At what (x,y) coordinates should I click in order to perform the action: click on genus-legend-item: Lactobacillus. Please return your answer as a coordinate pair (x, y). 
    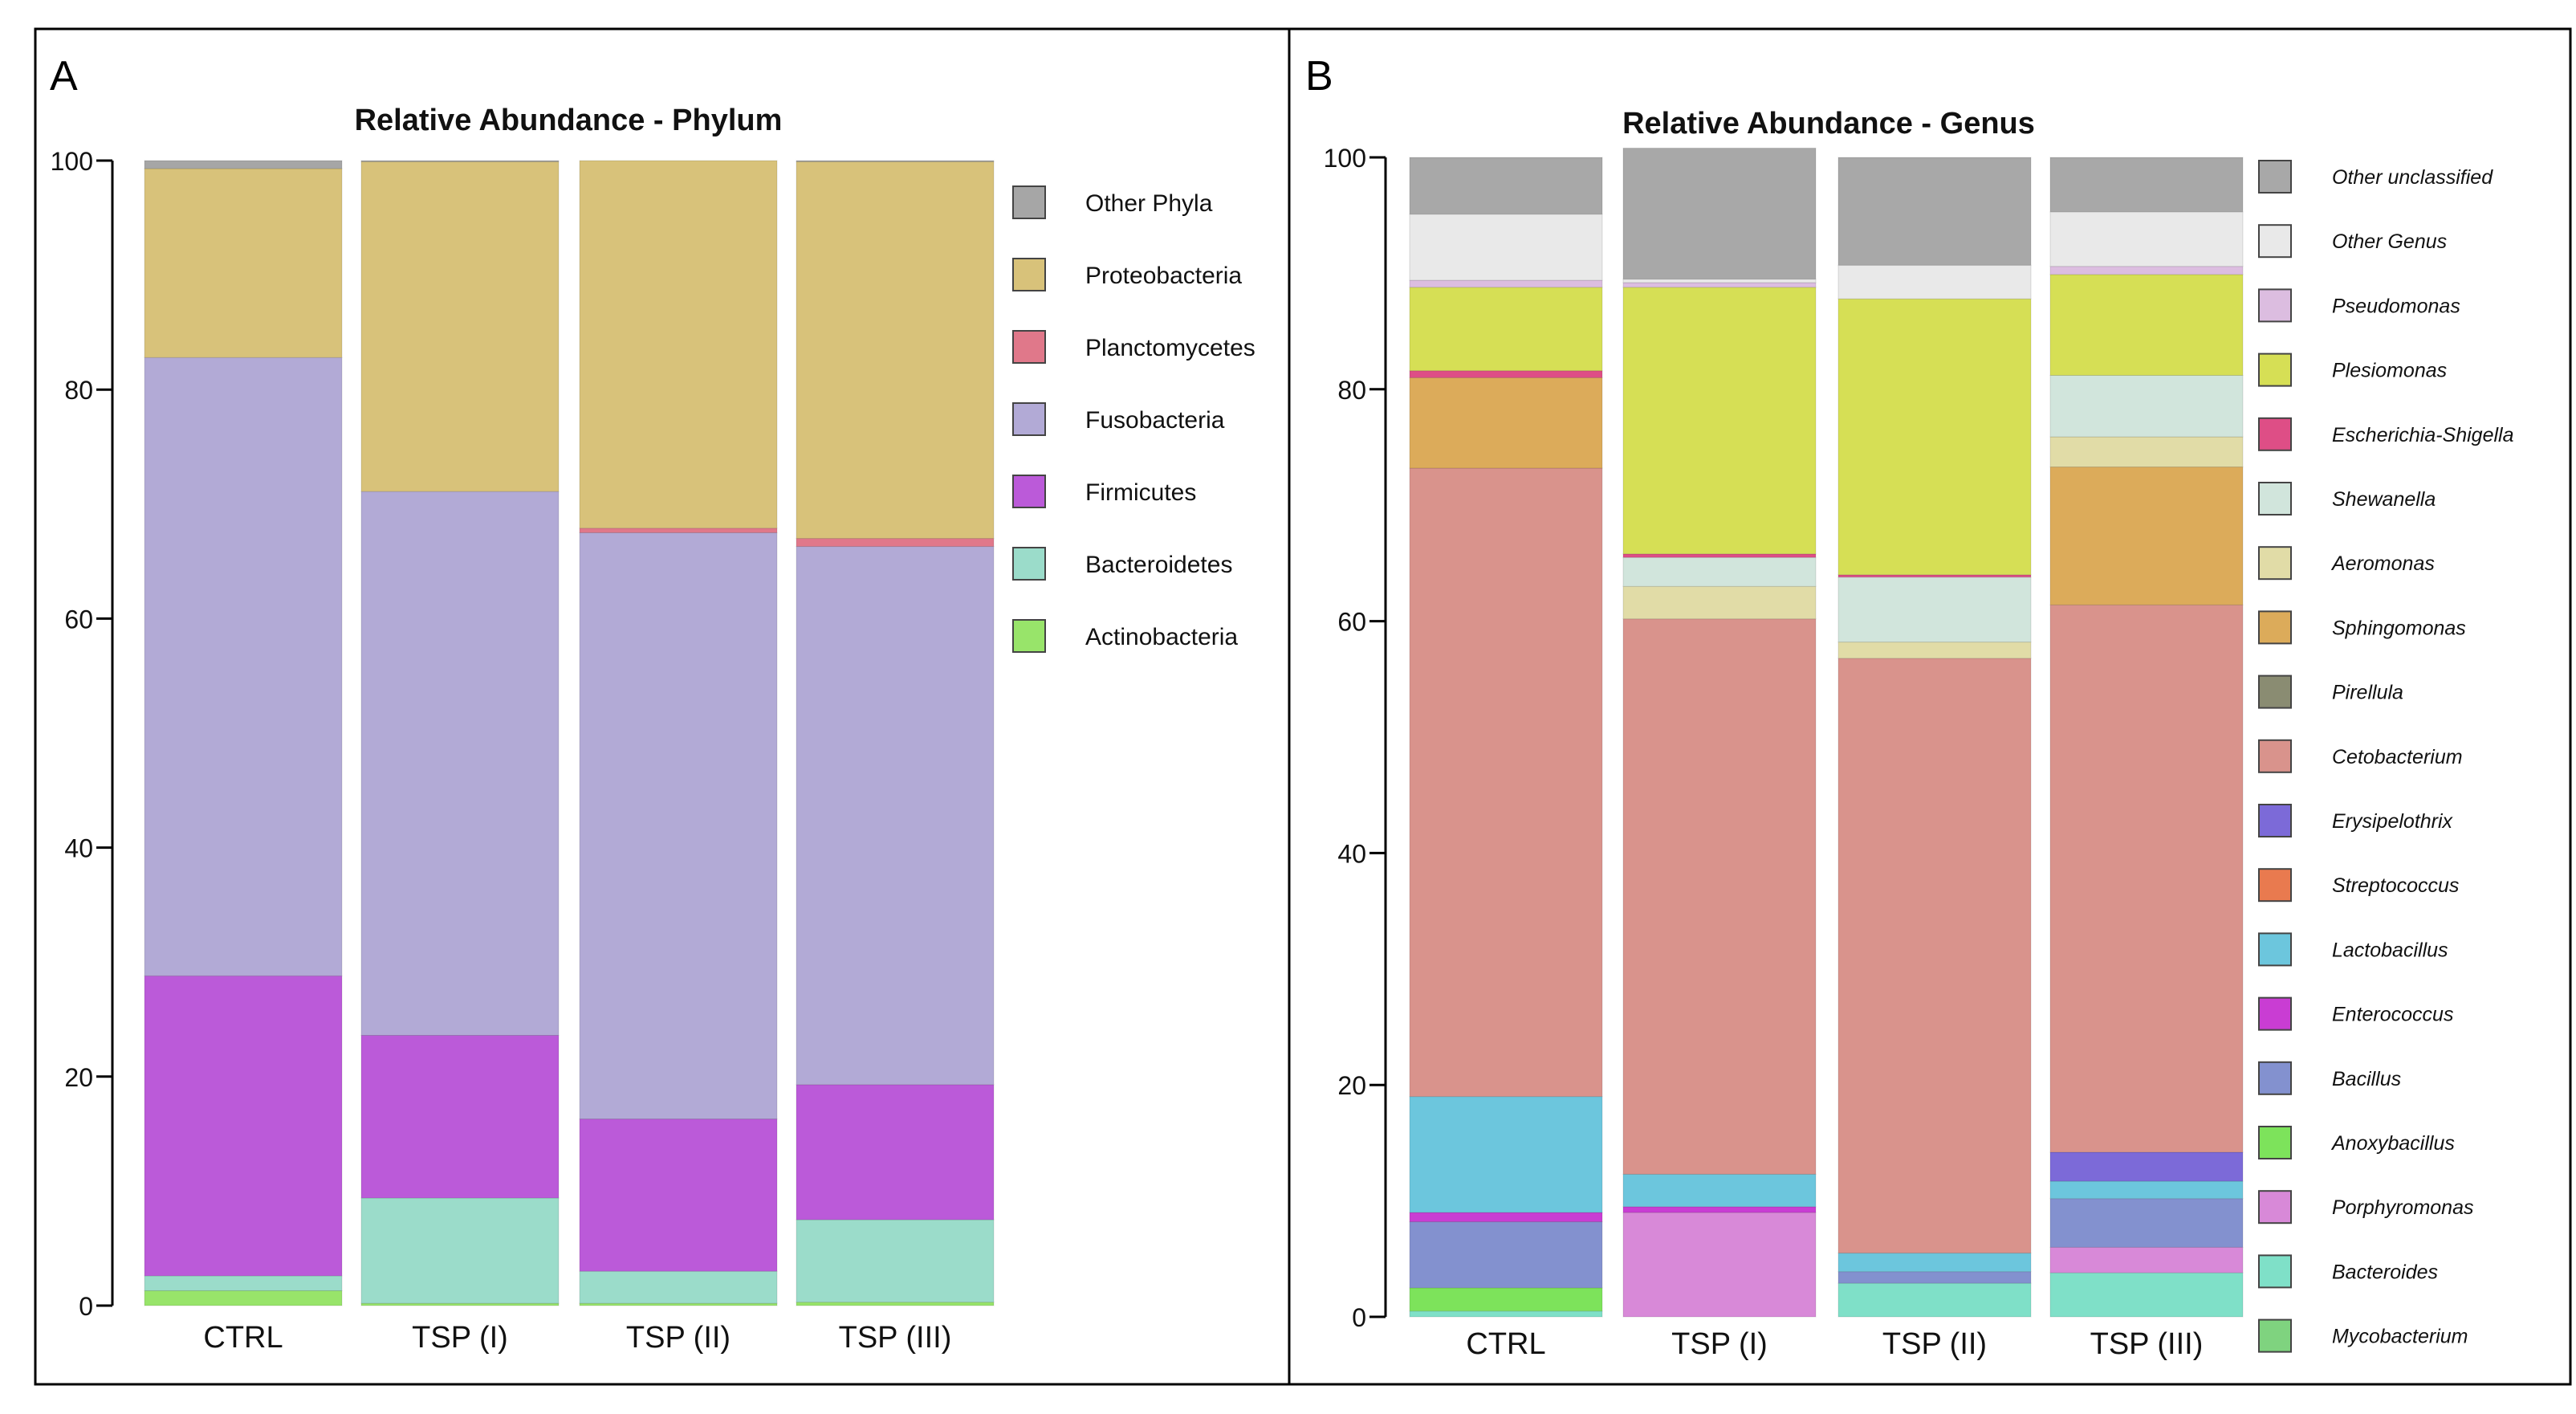
    Looking at the image, I should click on (2353, 950).